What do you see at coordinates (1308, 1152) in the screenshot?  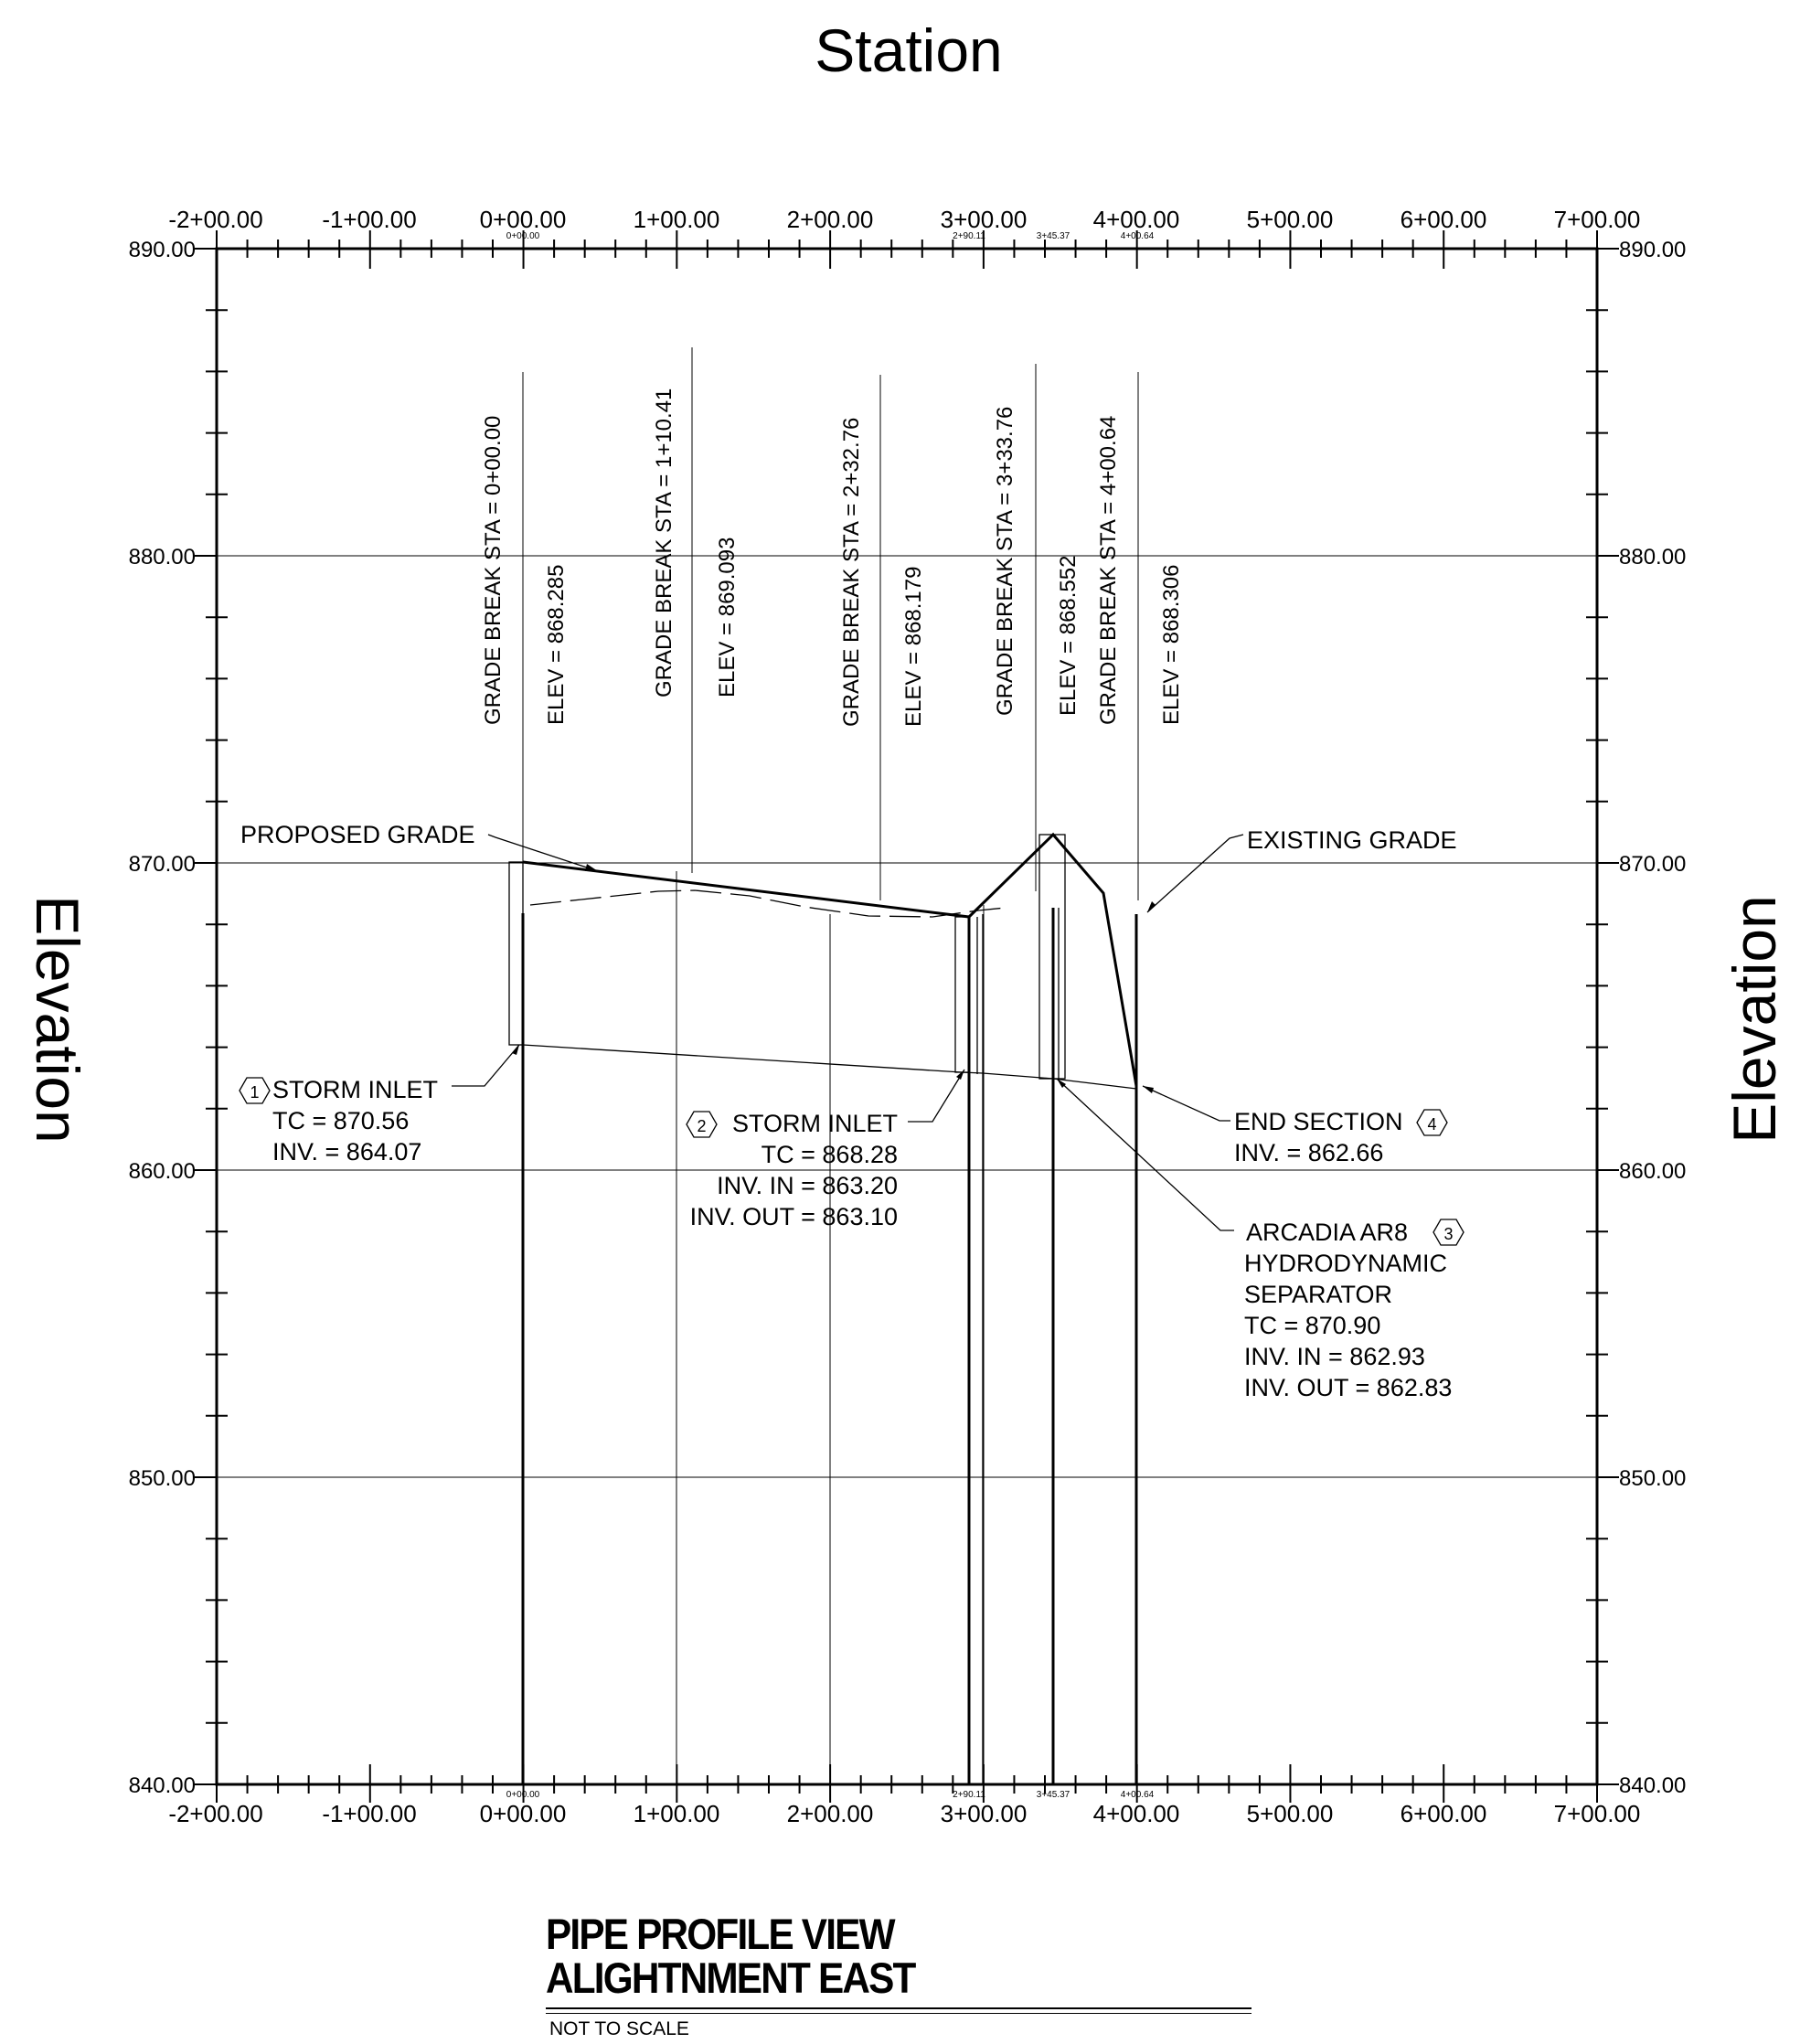 I see `structure-4-inv: INV. = 862.66` at bounding box center [1308, 1152].